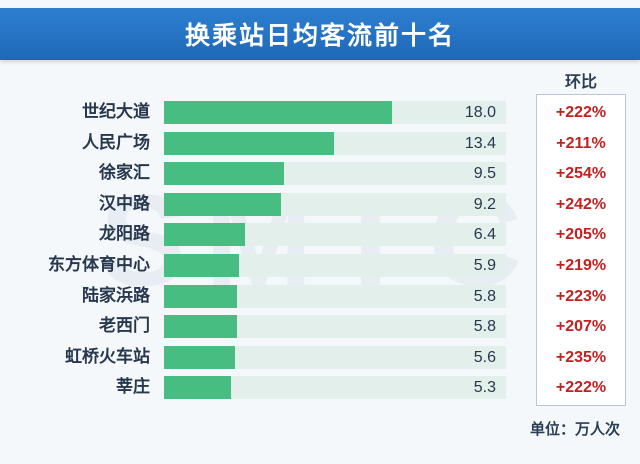  Describe the element at coordinates (484, 357) in the screenshot. I see `value-label: 5.6` at that location.